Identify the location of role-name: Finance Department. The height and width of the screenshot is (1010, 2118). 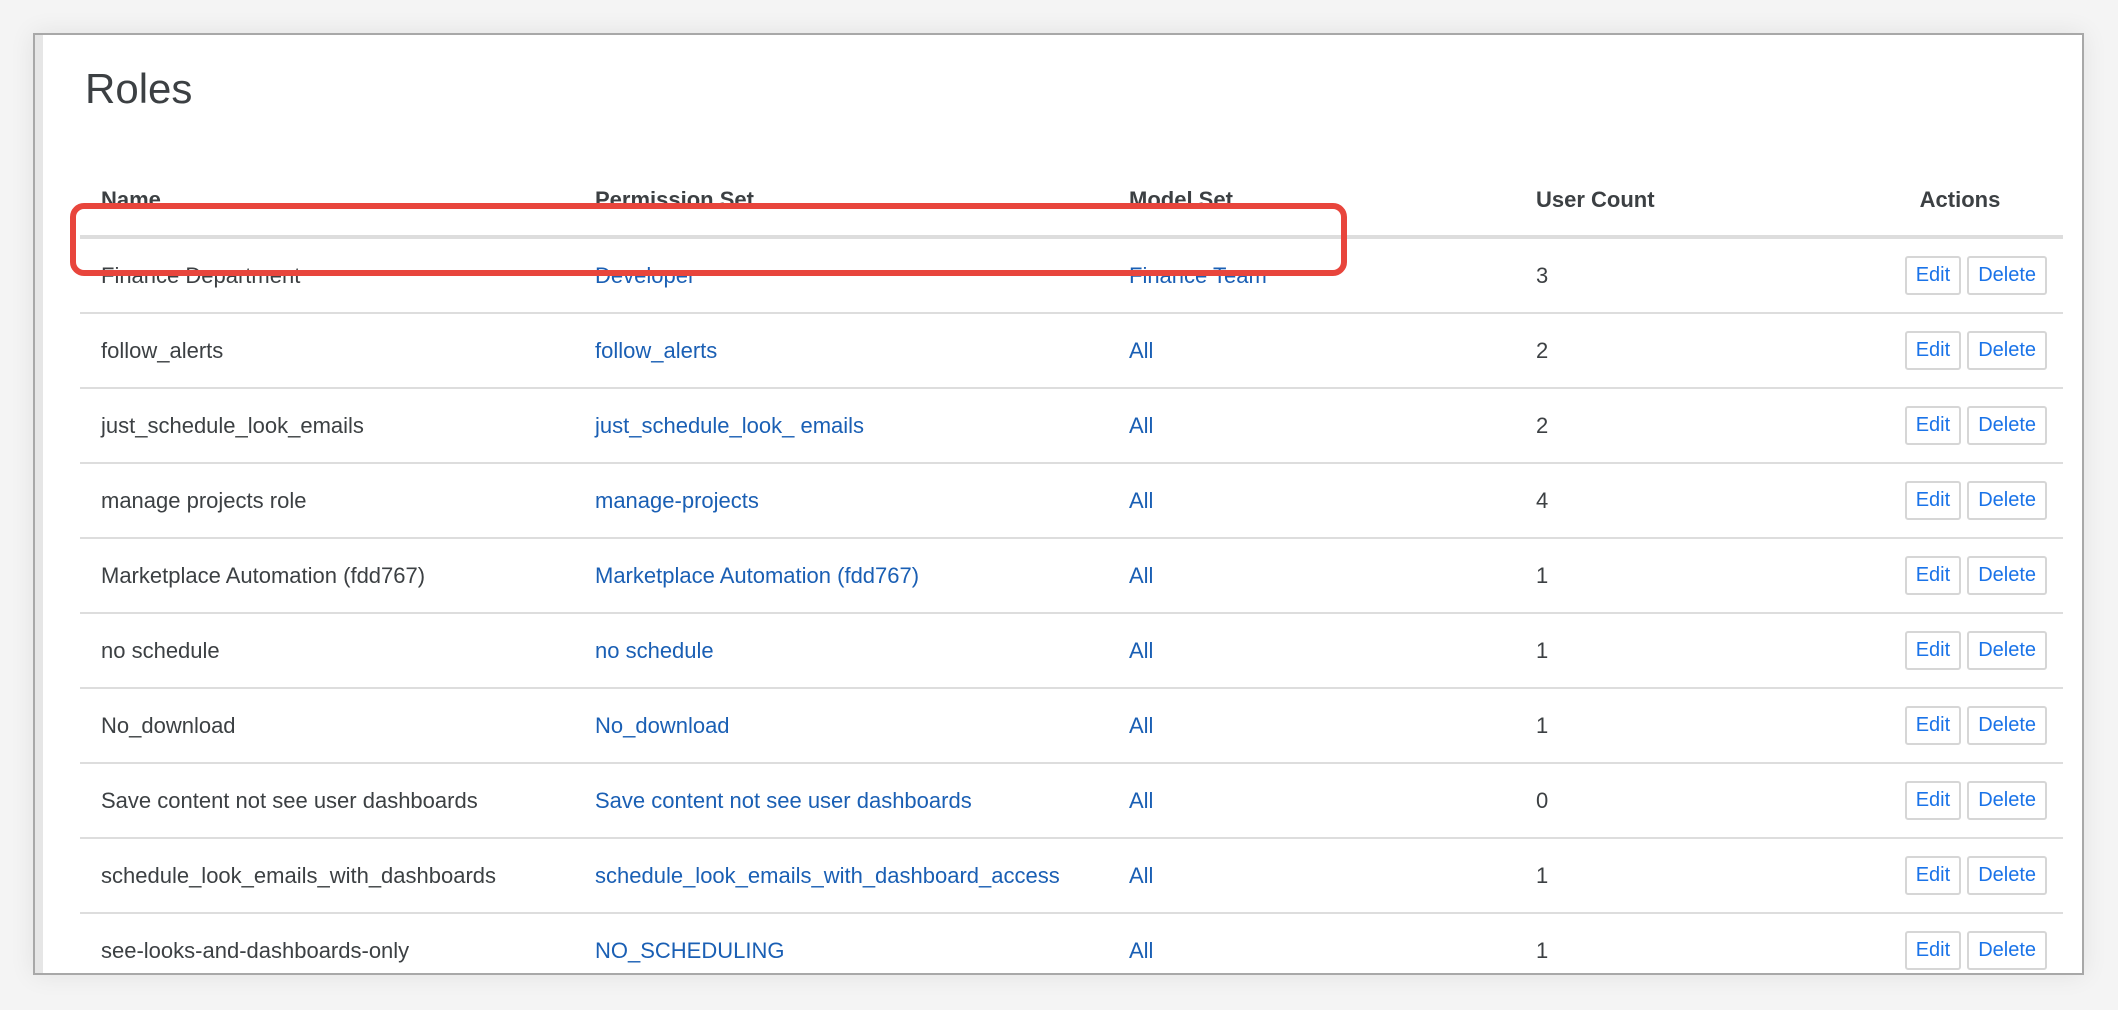
(327, 275).